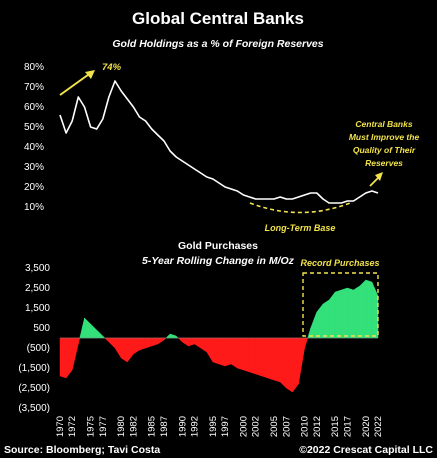 This screenshot has width=437, height=458. What do you see at coordinates (90, 74) in the screenshot?
I see `74-percent-arrowhead` at bounding box center [90, 74].